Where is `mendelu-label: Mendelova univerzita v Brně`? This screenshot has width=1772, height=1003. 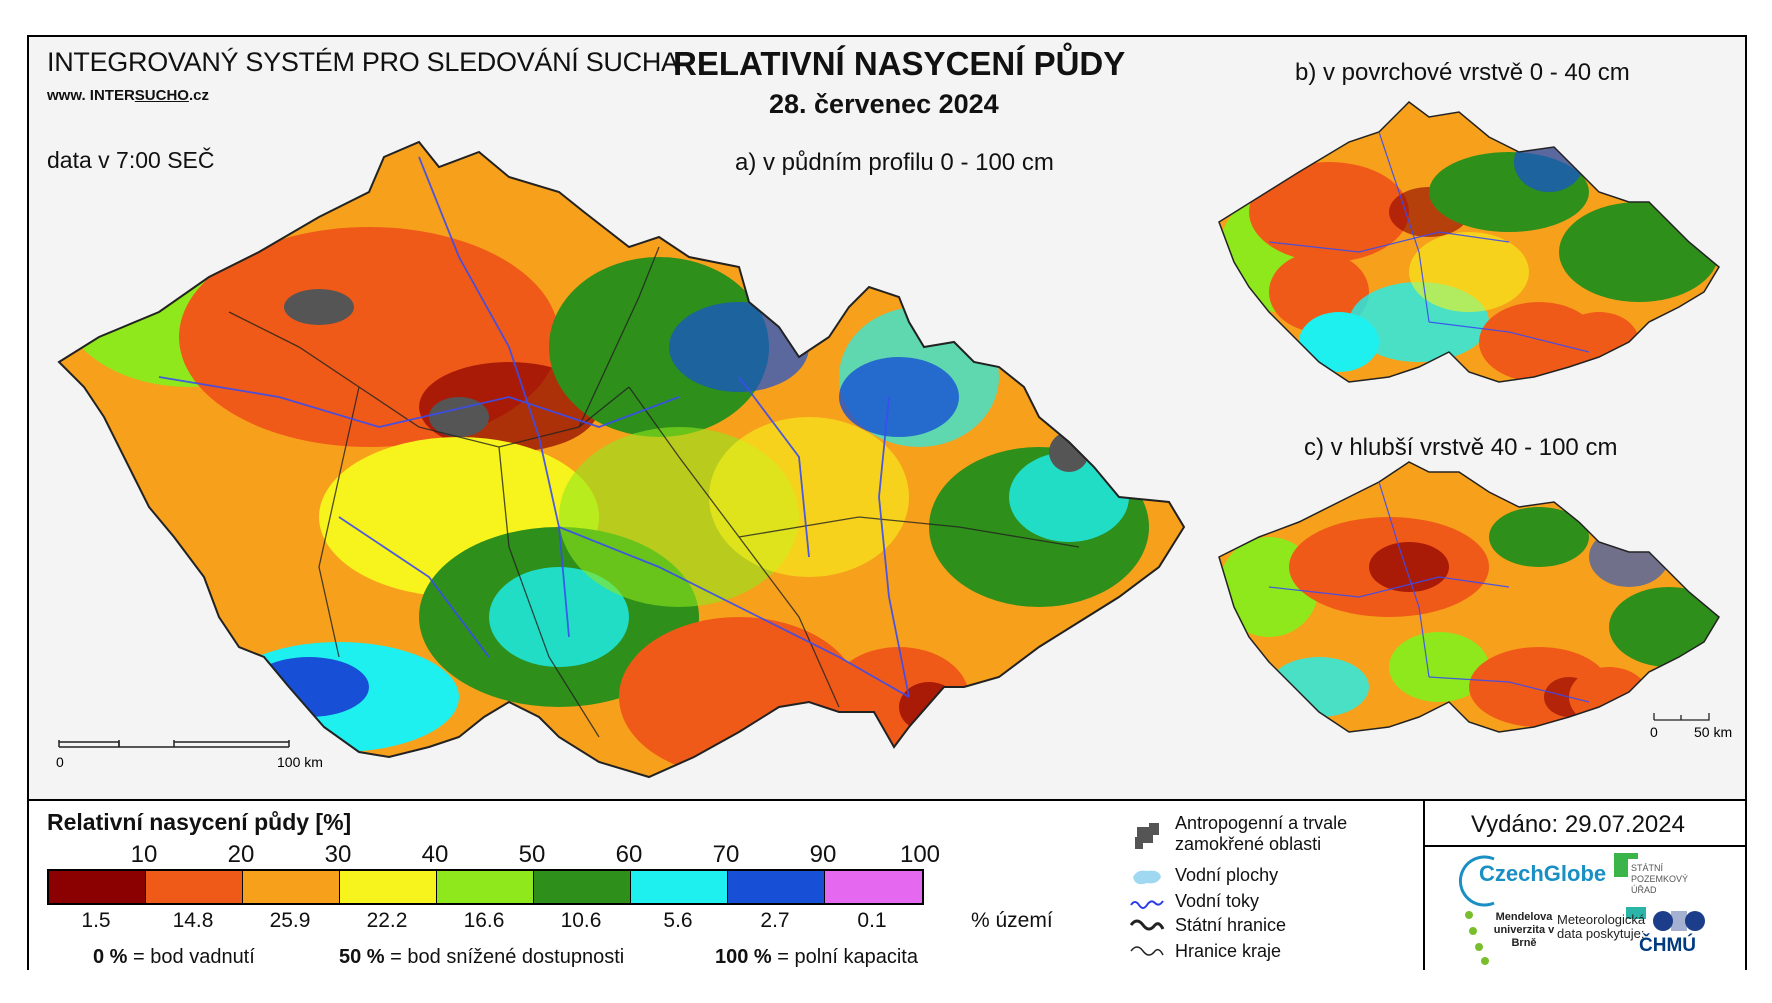
mendelu-label: Mendelova univerzita v Brně is located at coordinates (1524, 930).